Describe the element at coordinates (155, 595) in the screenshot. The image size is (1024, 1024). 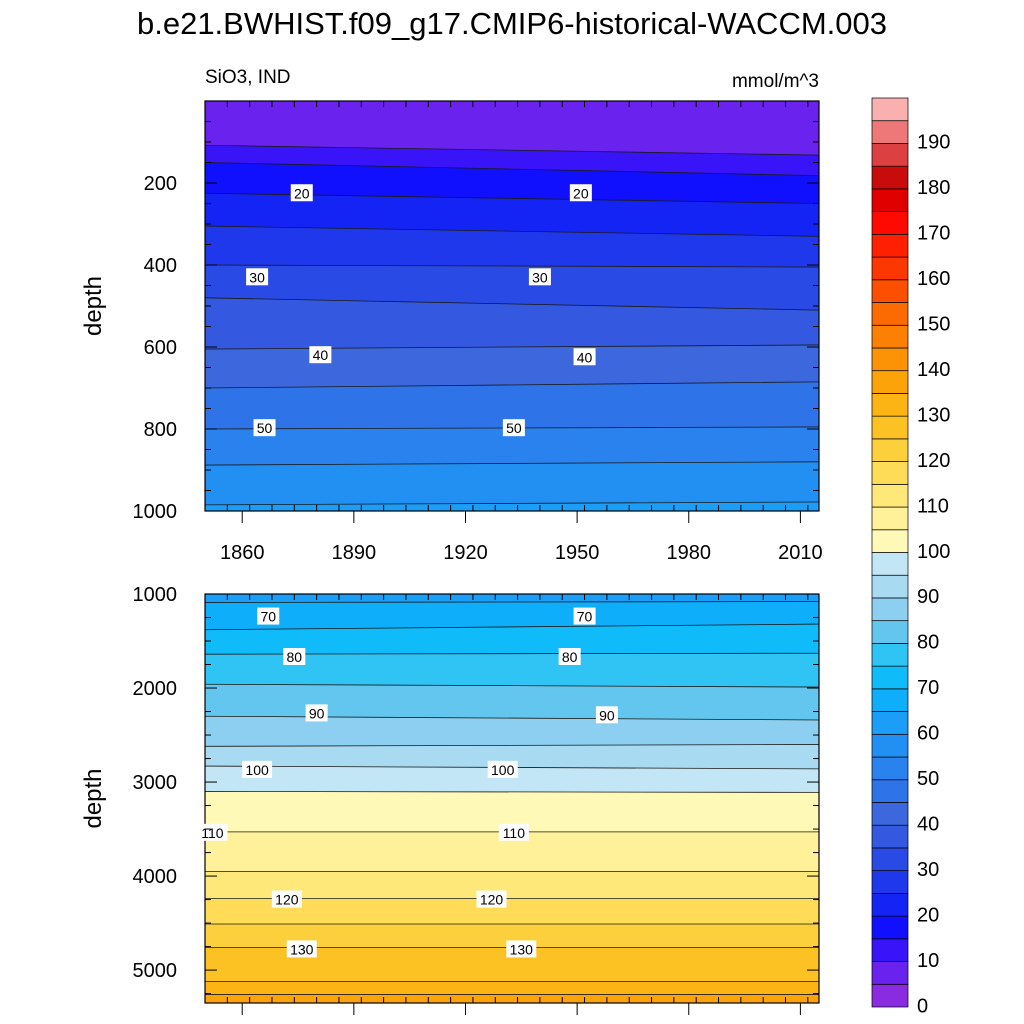
I see `y-tick-label: 1000` at that location.